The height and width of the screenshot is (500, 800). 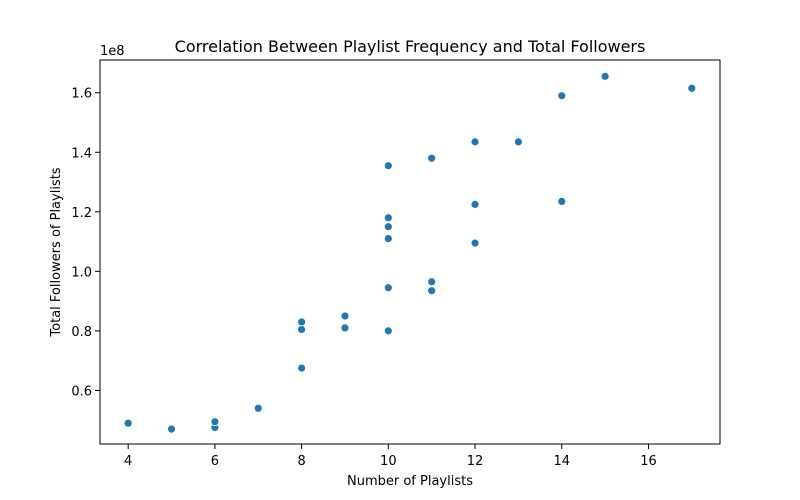 What do you see at coordinates (410, 481) in the screenshot?
I see `x-axis-label: Number of Playlists` at bounding box center [410, 481].